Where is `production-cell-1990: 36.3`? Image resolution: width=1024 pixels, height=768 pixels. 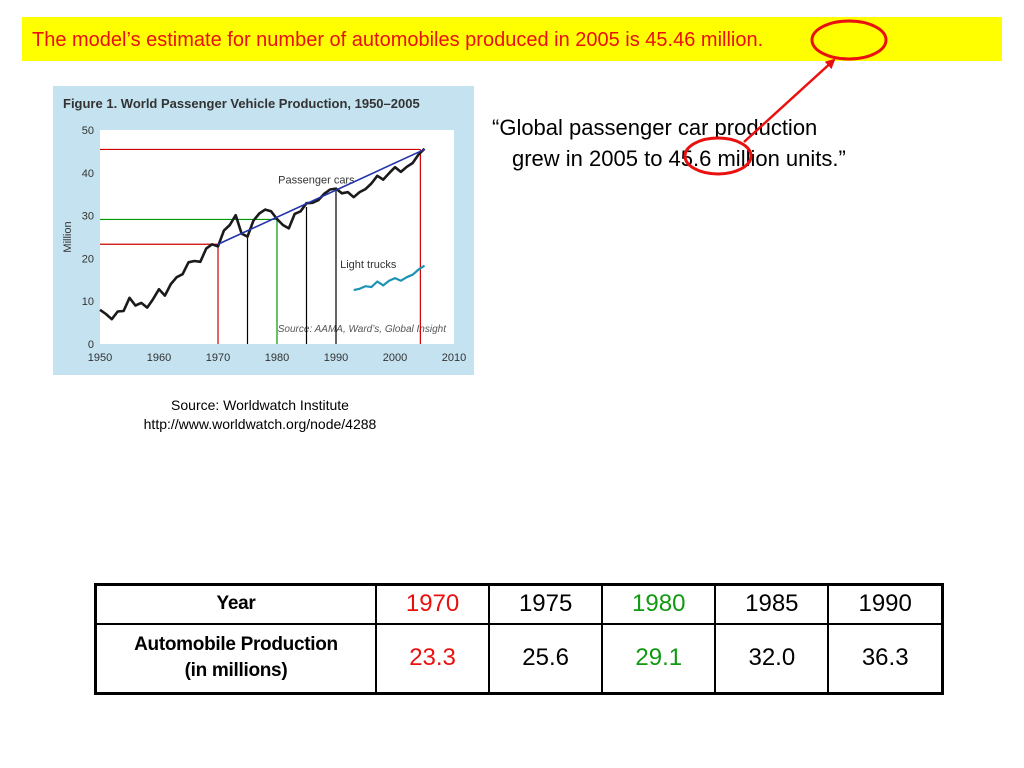
production-cell-1990: 36.3 is located at coordinates (885, 658).